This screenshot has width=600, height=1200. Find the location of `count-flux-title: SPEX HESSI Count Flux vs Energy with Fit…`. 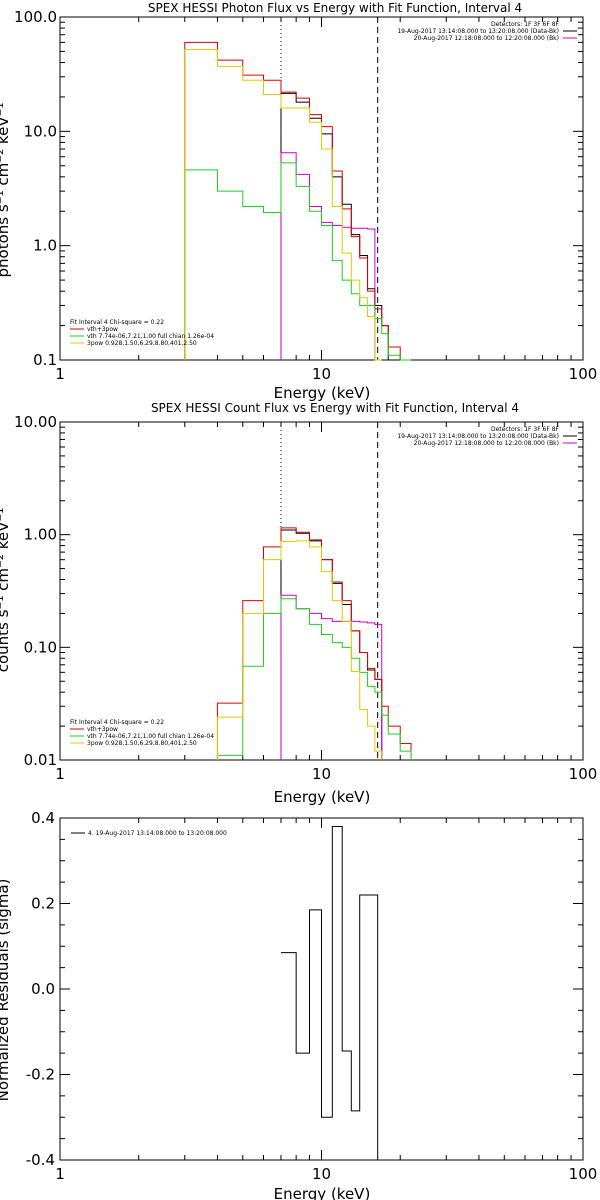

count-flux-title: SPEX HESSI Count Flux vs Energy with Fit… is located at coordinates (335, 408).